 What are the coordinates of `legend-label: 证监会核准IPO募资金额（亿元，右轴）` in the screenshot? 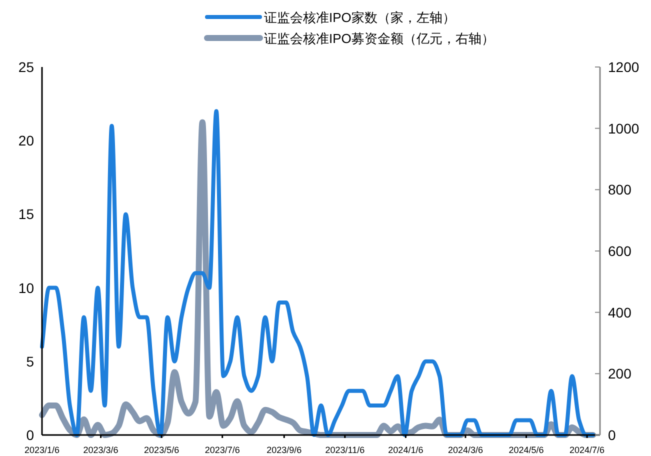 It's located at (379, 38).